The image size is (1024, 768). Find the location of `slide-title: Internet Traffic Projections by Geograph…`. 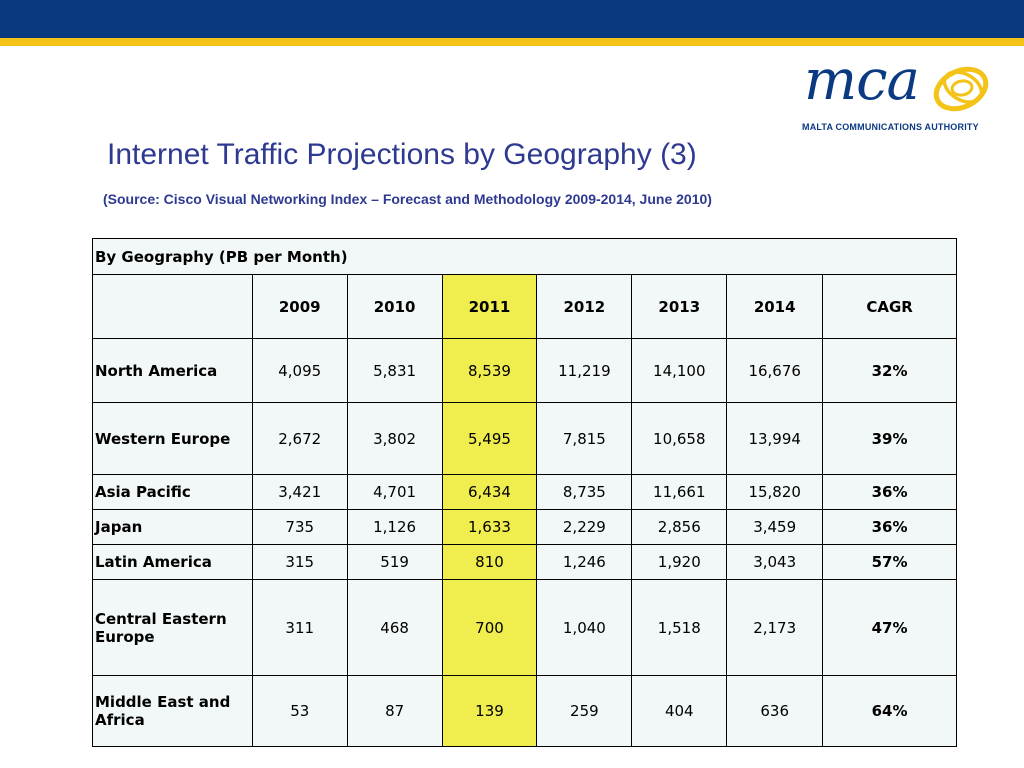

slide-title: Internet Traffic Projections by Geograph… is located at coordinates (402, 154).